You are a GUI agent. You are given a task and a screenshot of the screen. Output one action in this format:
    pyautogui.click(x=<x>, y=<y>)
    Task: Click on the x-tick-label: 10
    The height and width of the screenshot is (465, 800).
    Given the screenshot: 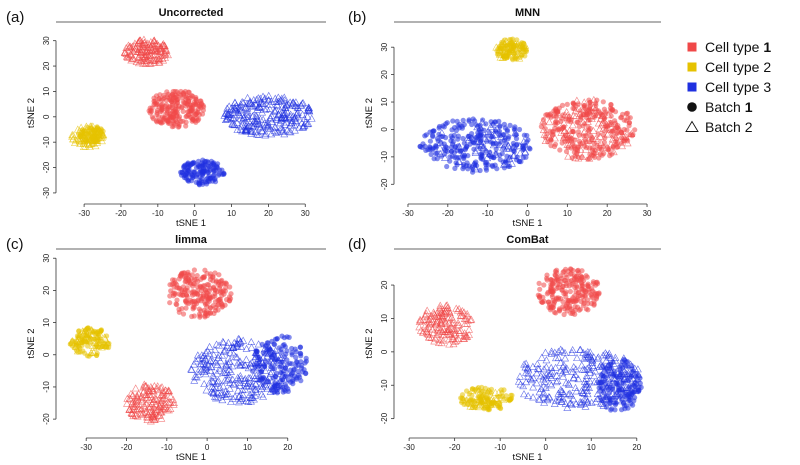 What is the action you would take?
    pyautogui.click(x=591, y=447)
    